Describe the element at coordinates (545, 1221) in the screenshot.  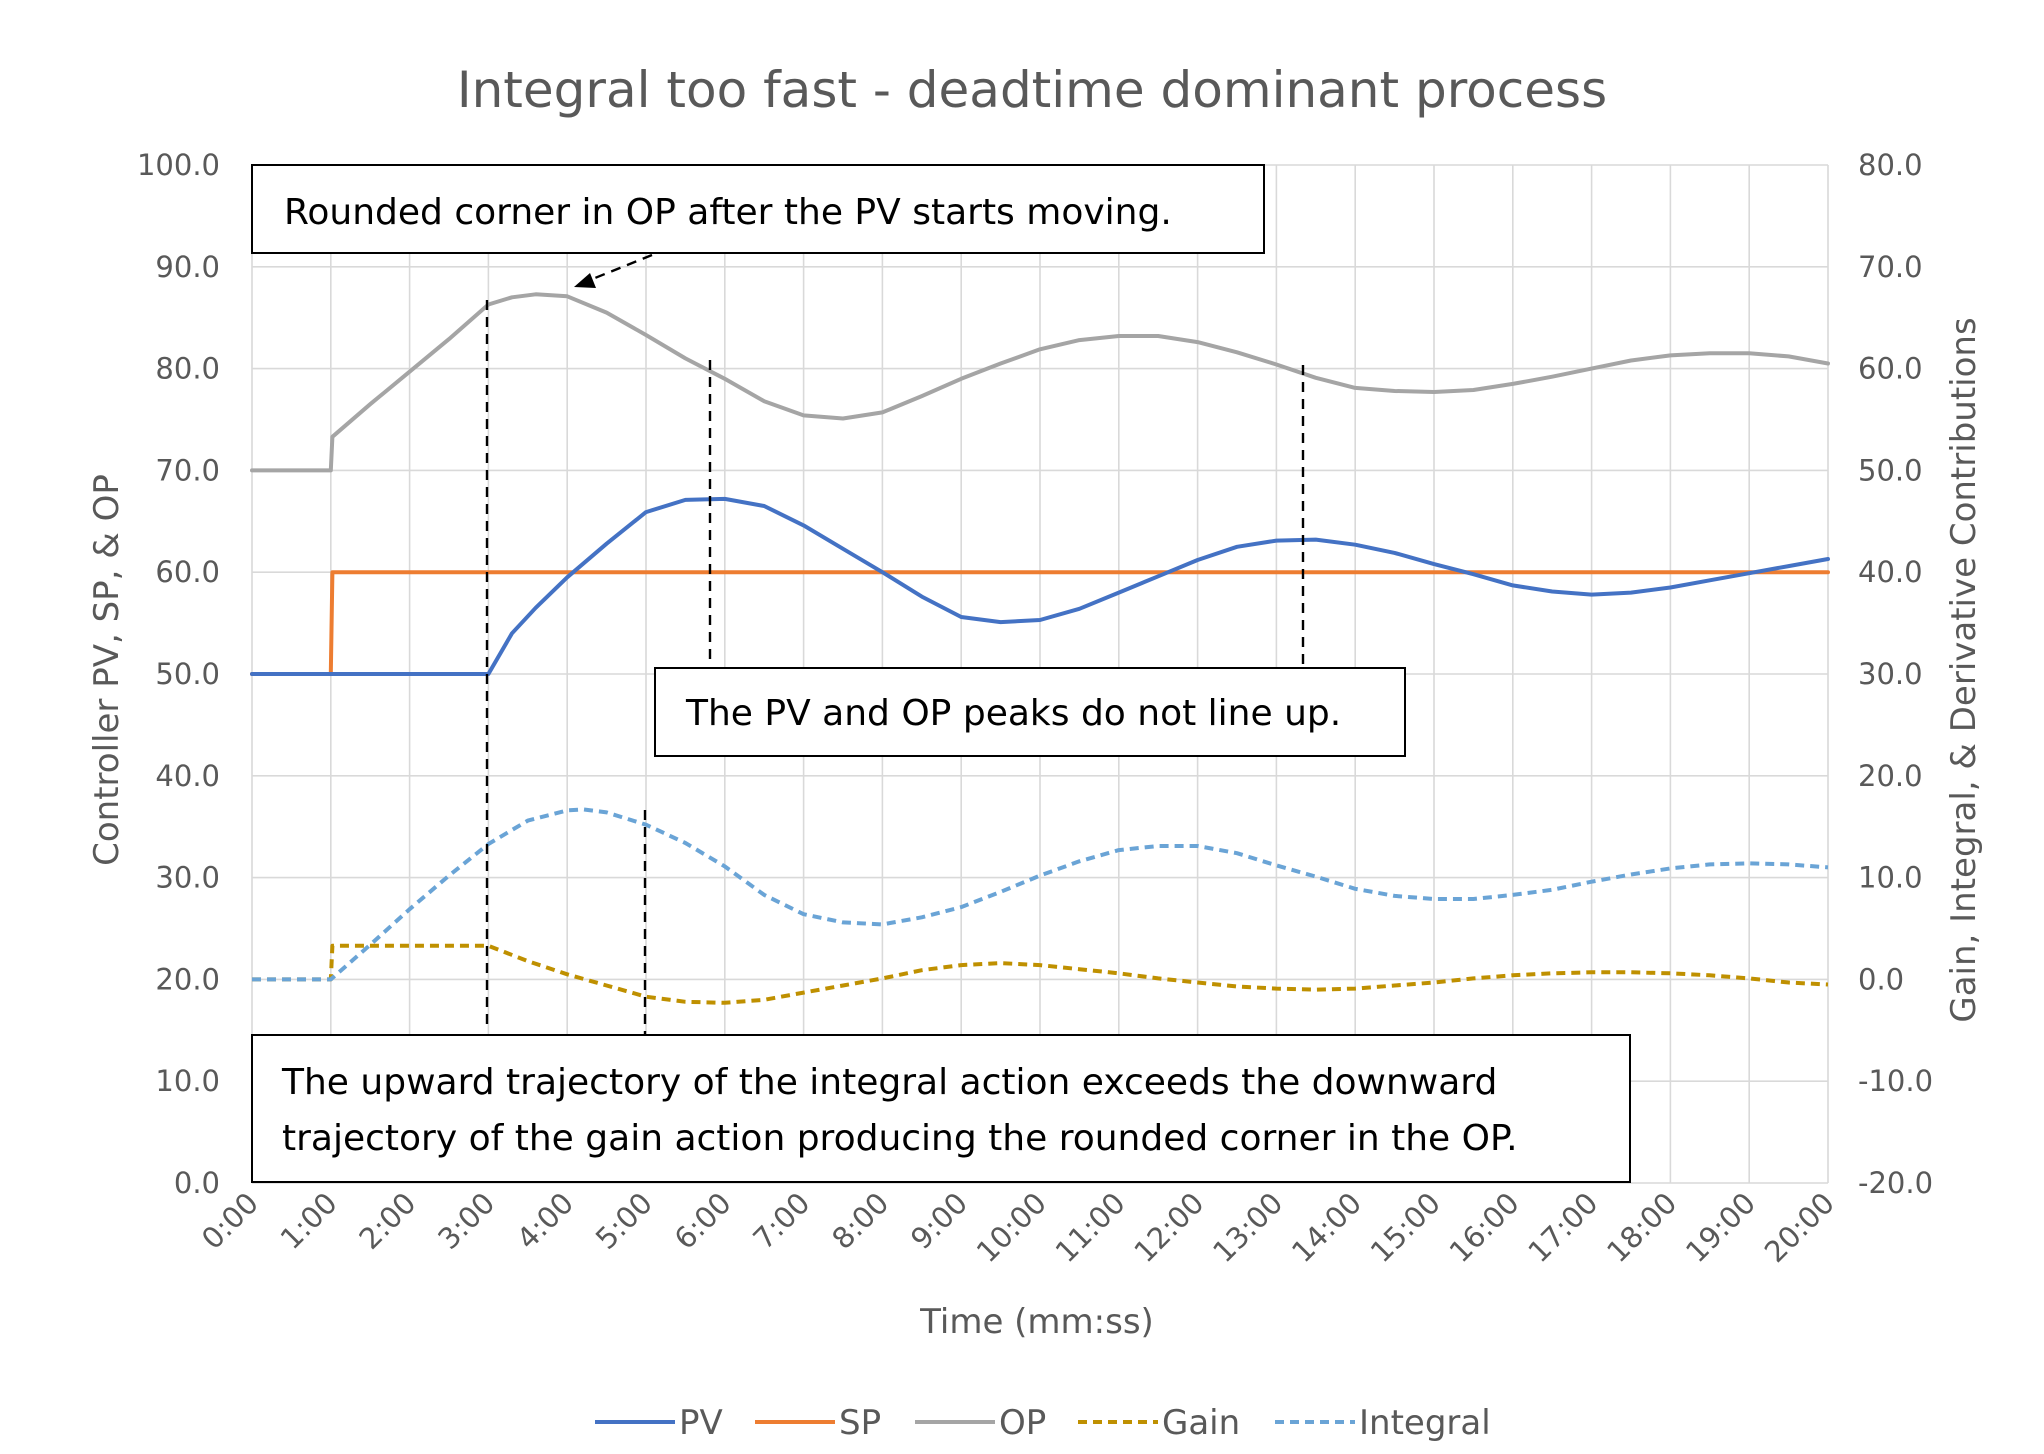
I see `x-tick-label: 4:00` at that location.